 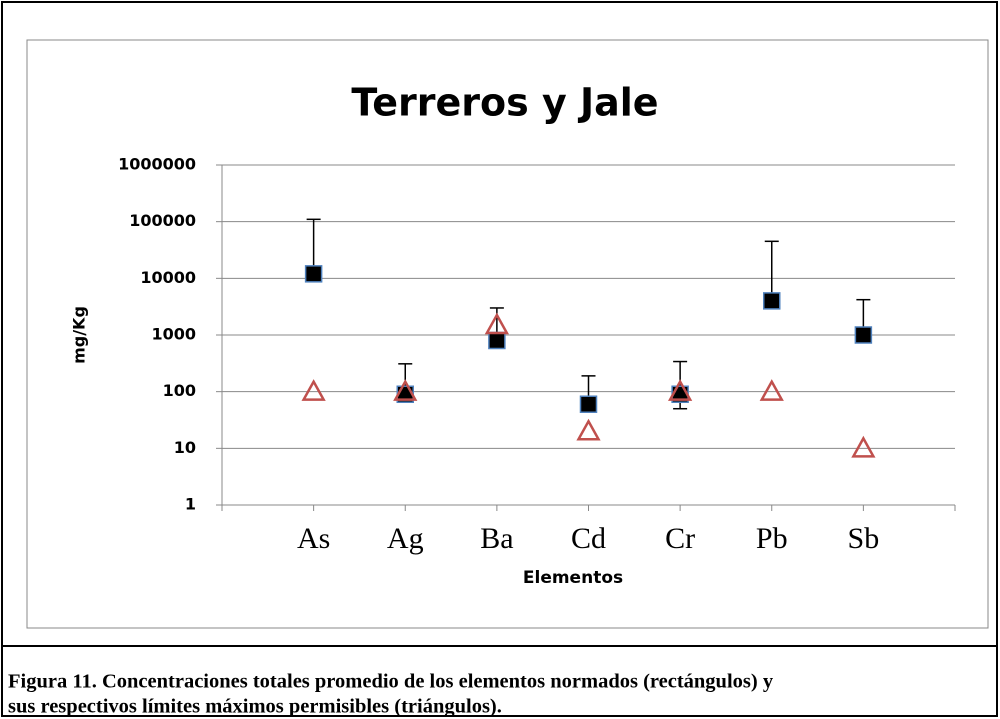 I want to click on y-tick-label: 100000, so click(x=162, y=220).